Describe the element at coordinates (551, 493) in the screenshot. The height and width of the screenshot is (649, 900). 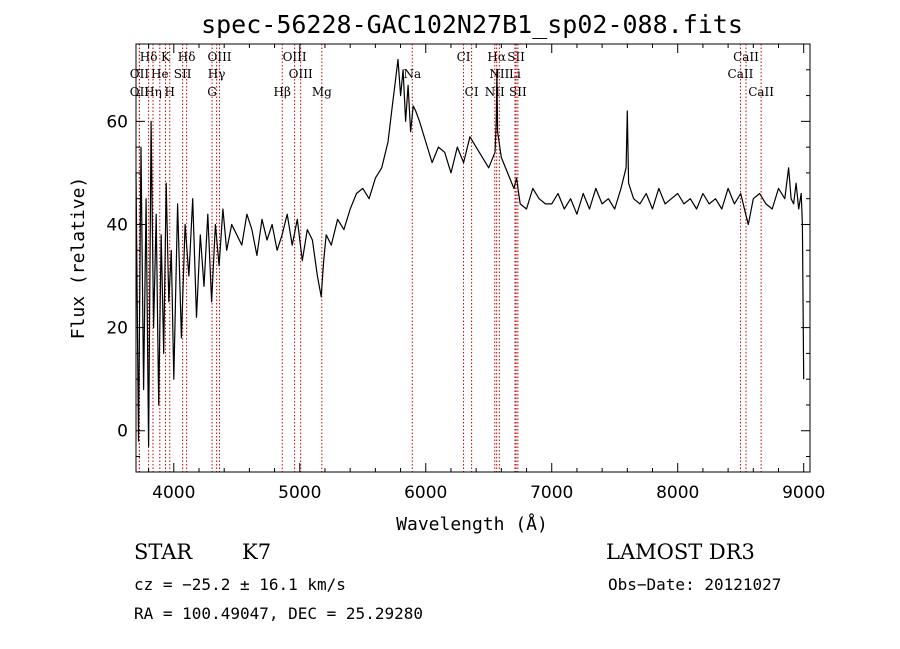
I see `x-tick-label: 7000` at that location.